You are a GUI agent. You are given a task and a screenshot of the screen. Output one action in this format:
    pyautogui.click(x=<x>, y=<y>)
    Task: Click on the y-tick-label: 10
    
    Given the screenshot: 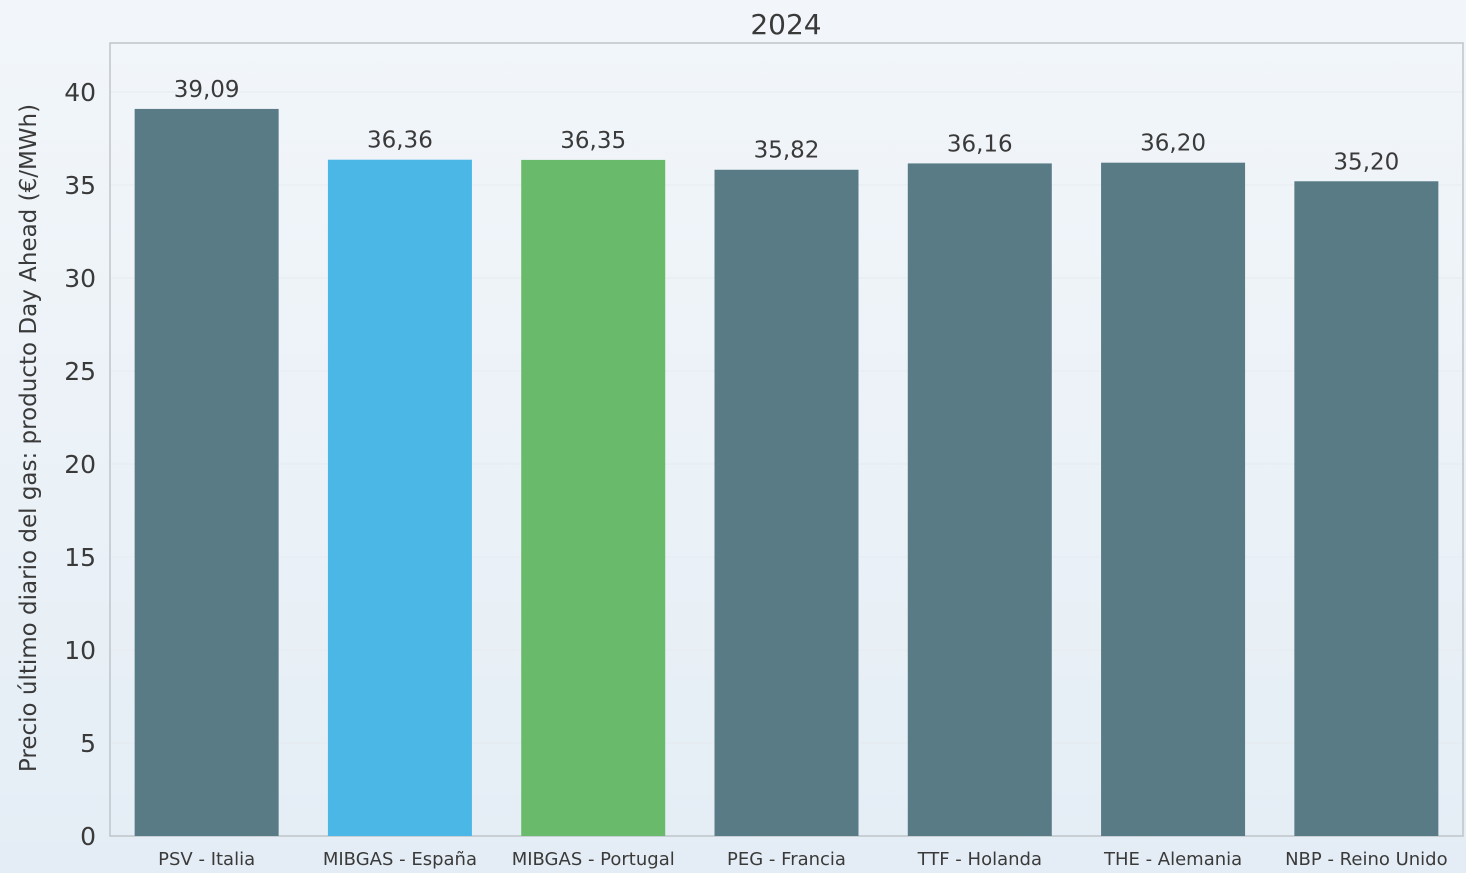 What is the action you would take?
    pyautogui.click(x=80, y=650)
    